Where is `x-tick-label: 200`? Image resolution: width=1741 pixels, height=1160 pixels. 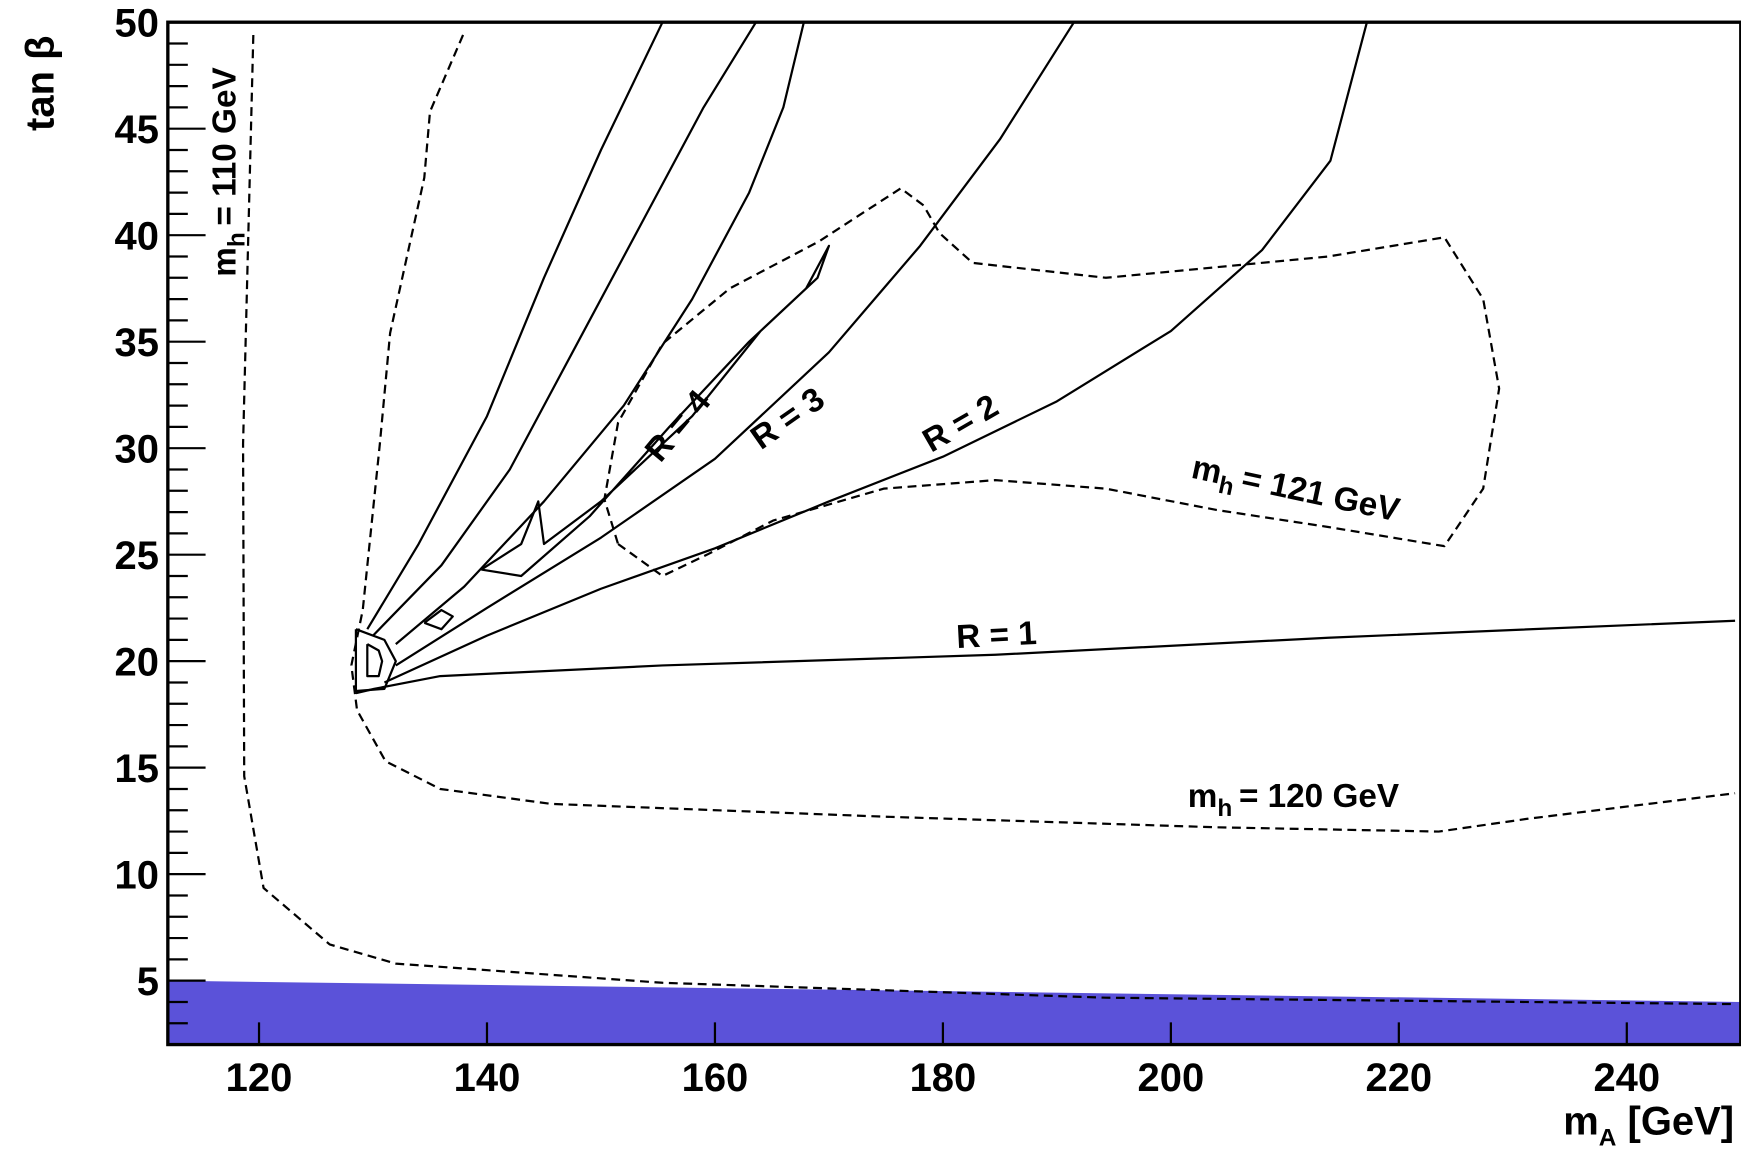
x-tick-label: 200 is located at coordinates (1171, 1078).